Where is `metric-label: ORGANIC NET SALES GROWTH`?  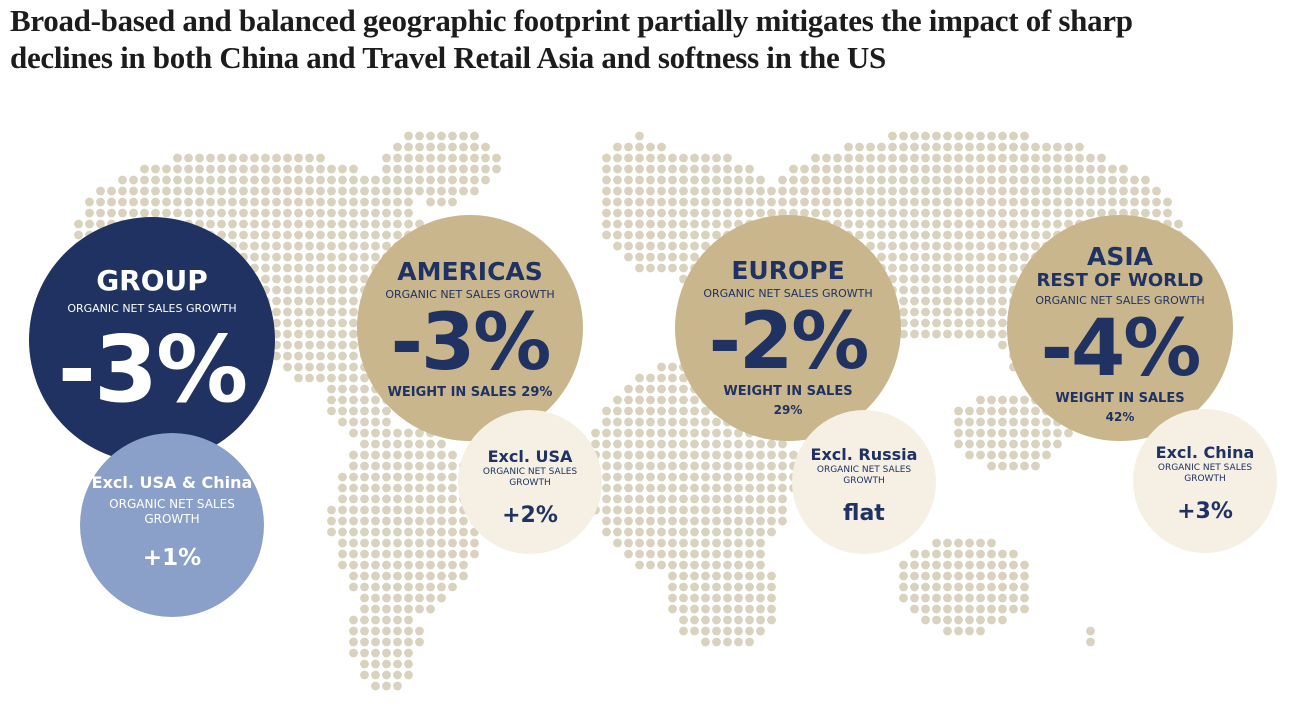
metric-label: ORGANIC NET SALES GROWTH is located at coordinates (152, 308).